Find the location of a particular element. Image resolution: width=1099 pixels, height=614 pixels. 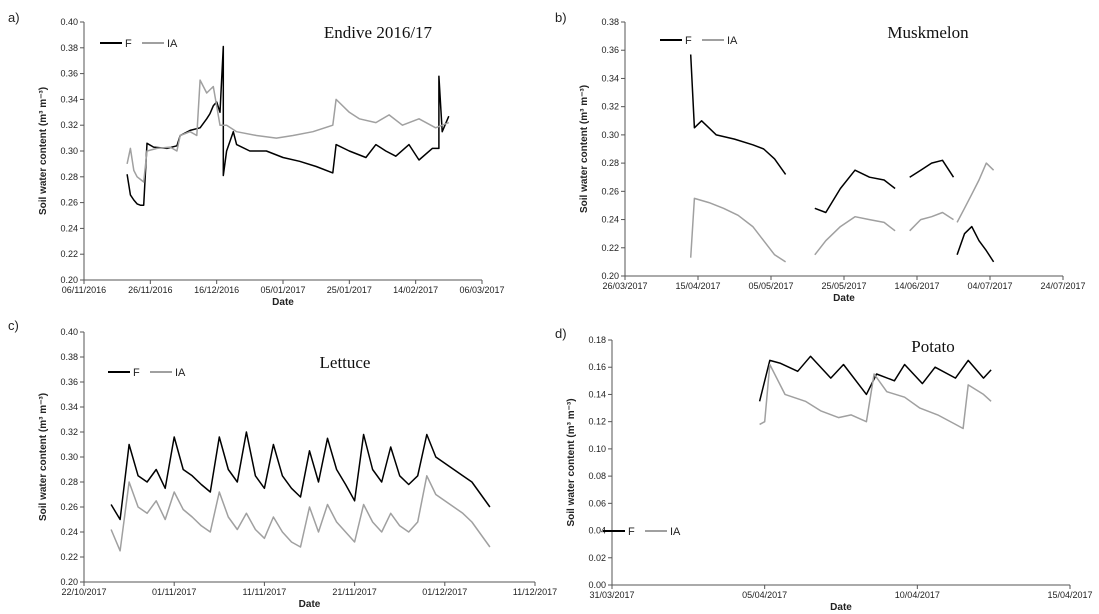

panel-label: a) is located at coordinates (14, 17).